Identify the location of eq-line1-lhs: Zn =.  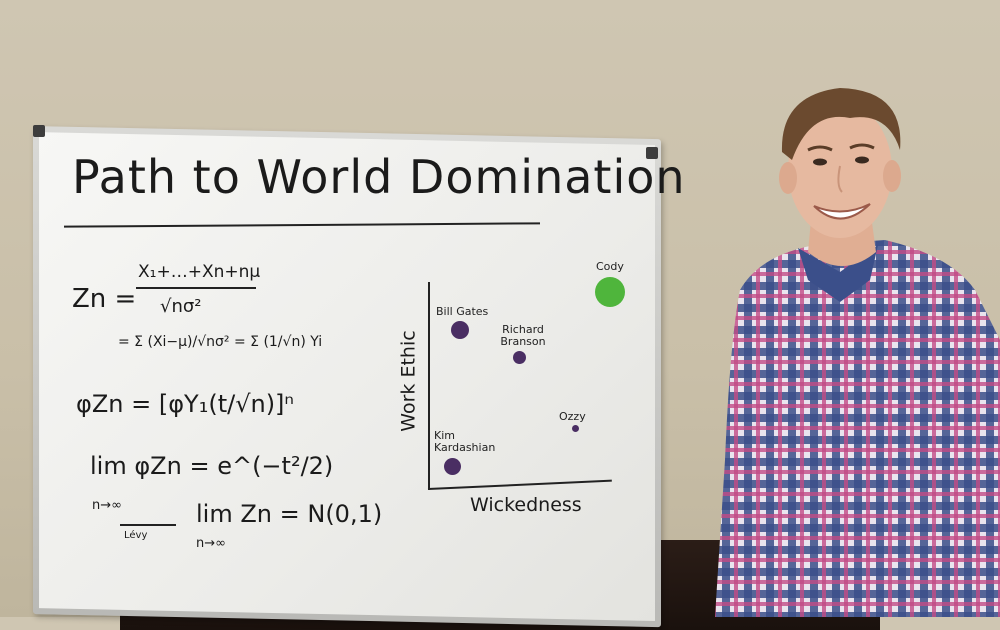
(104, 299).